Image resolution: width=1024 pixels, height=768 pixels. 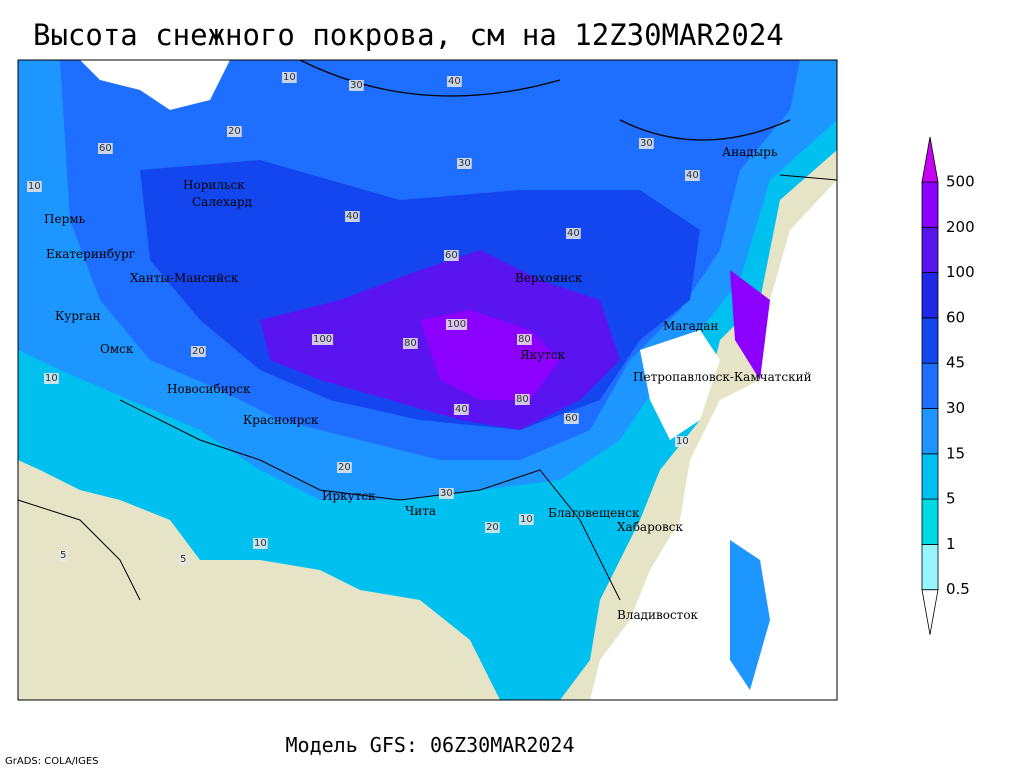 What do you see at coordinates (750, 615) in the screenshot?
I see `japan-islands` at bounding box center [750, 615].